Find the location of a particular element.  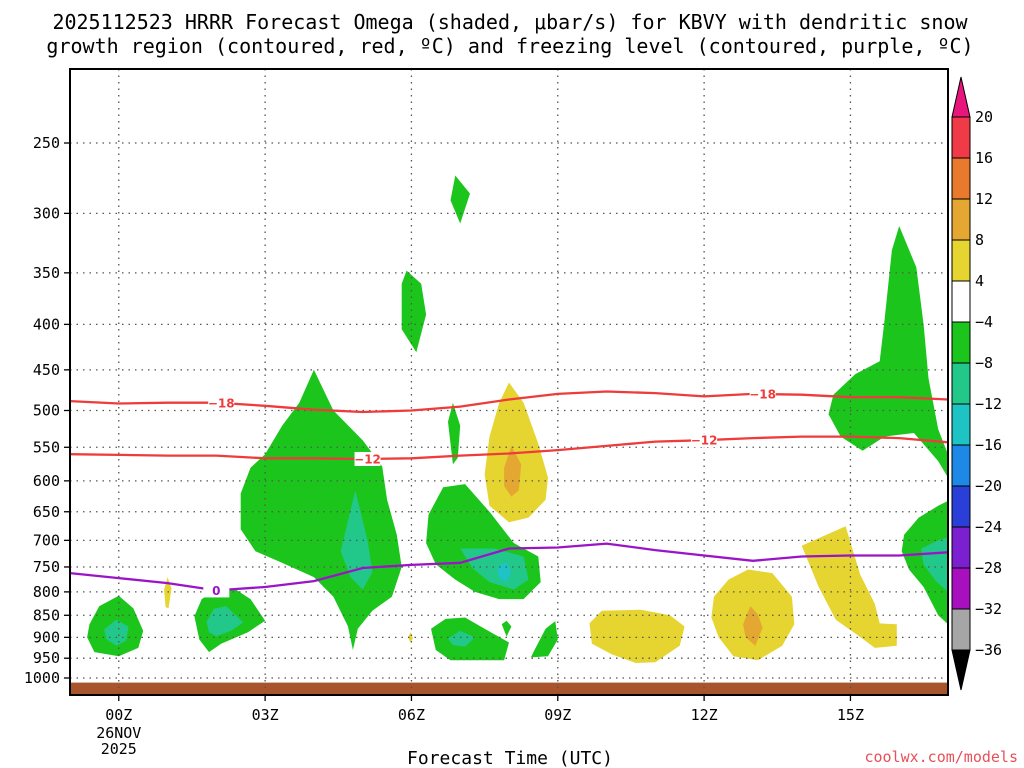

ytick-label-500: 500 is located at coordinates (46, 411).